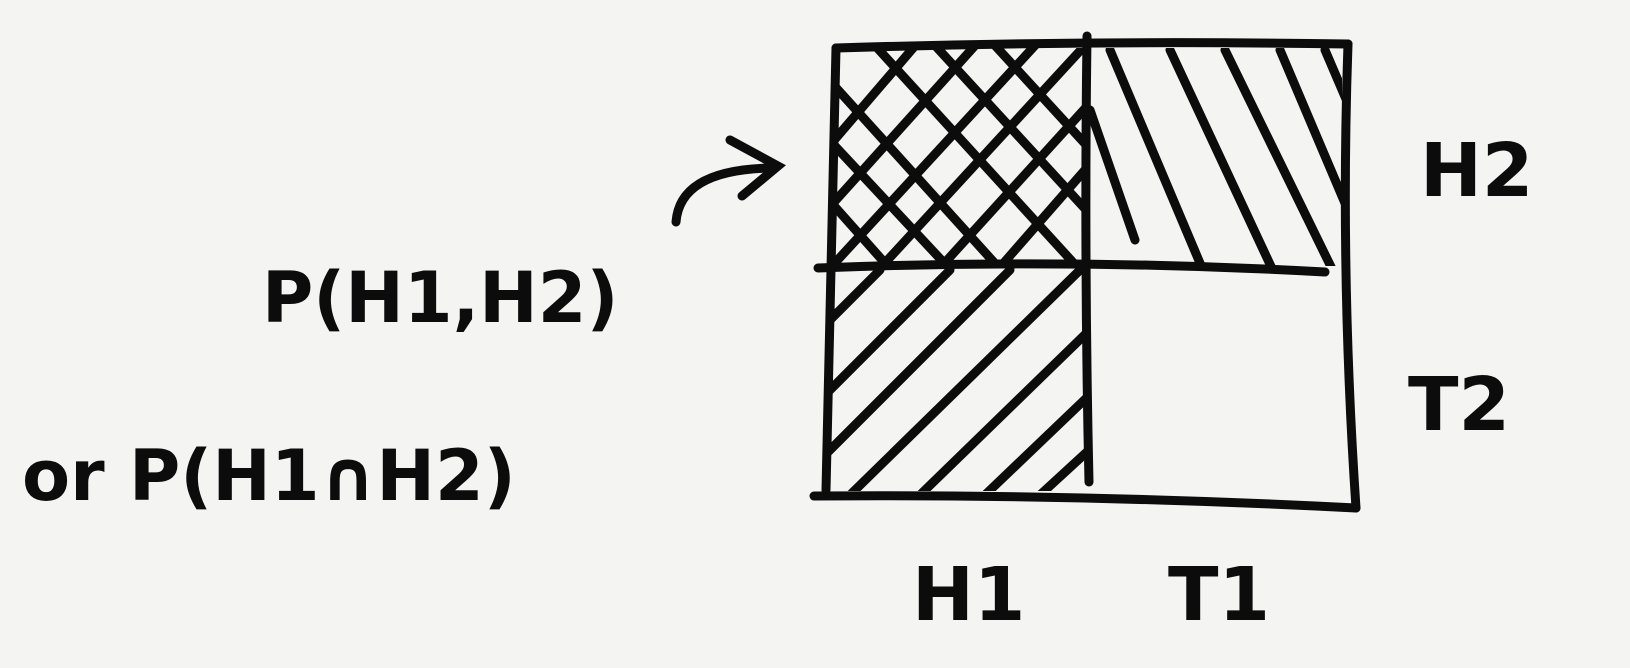 Image resolution: width=1630 pixels, height=668 pixels. What do you see at coordinates (1087, 259) in the screenshot?
I see `divider-vertical` at bounding box center [1087, 259].